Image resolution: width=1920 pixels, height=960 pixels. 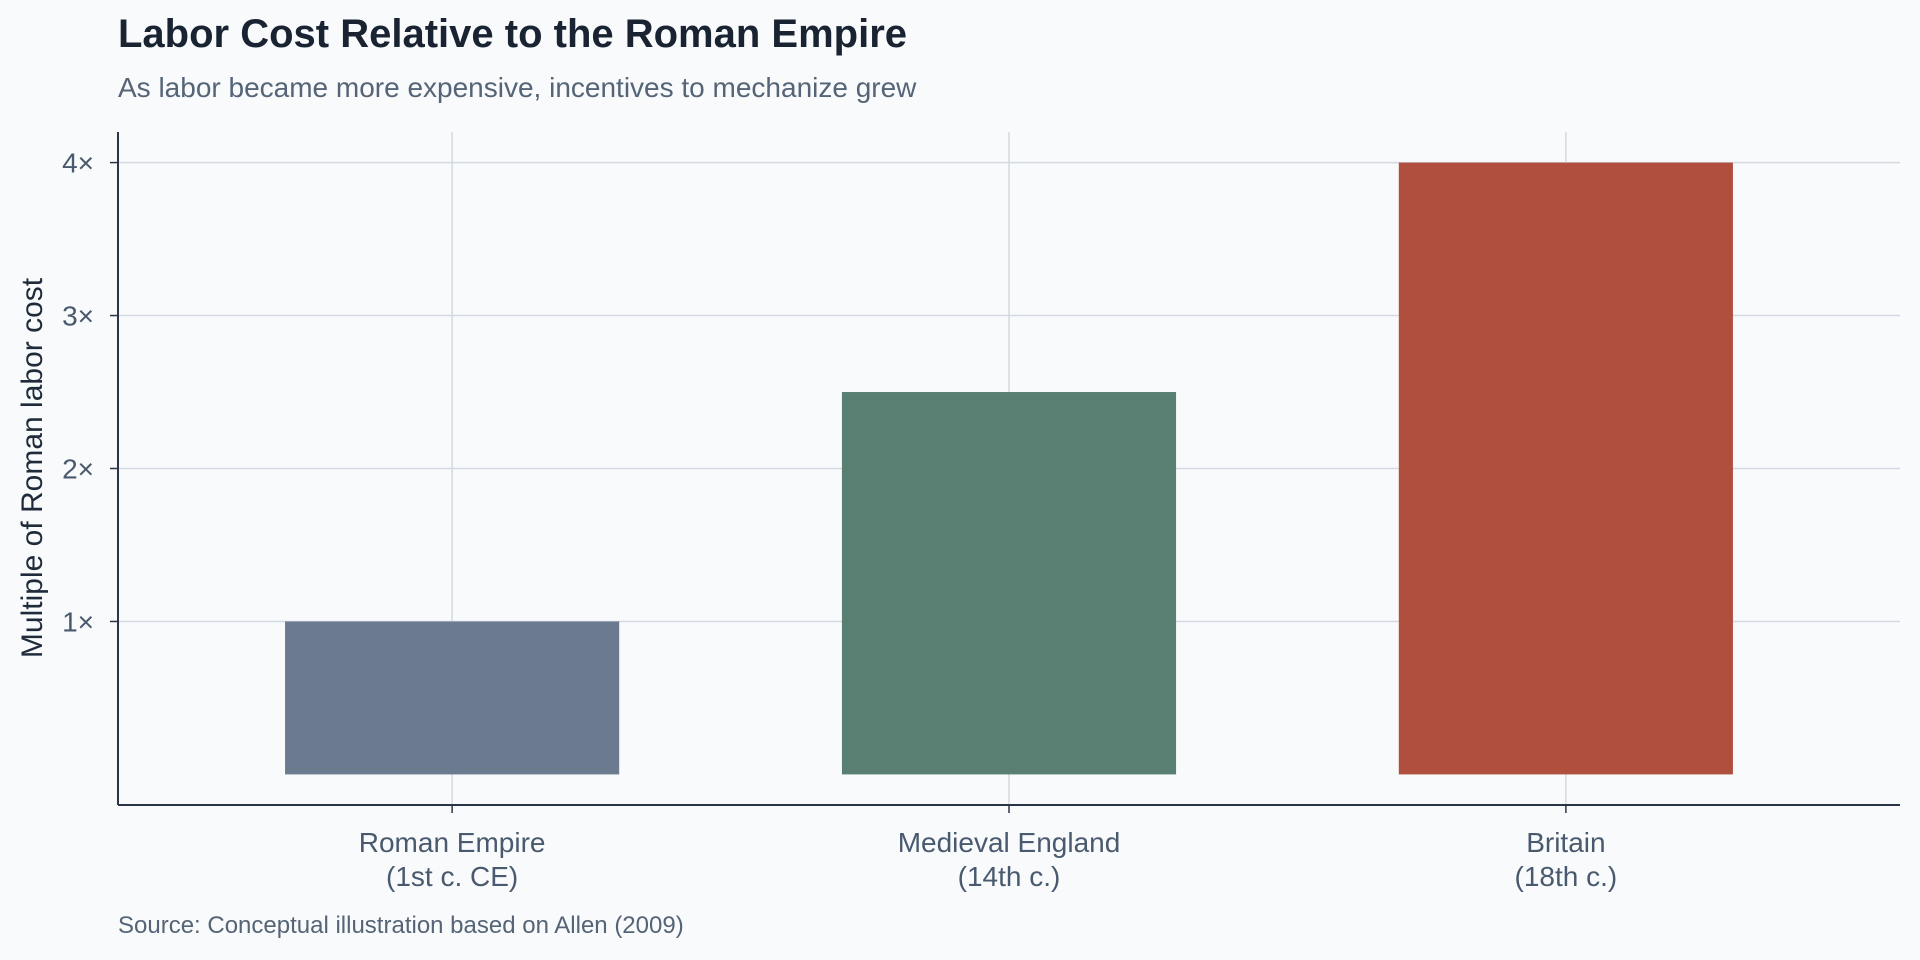 What do you see at coordinates (1009, 876) in the screenshot?
I see `xtick-label-1-1: (14th c.)` at bounding box center [1009, 876].